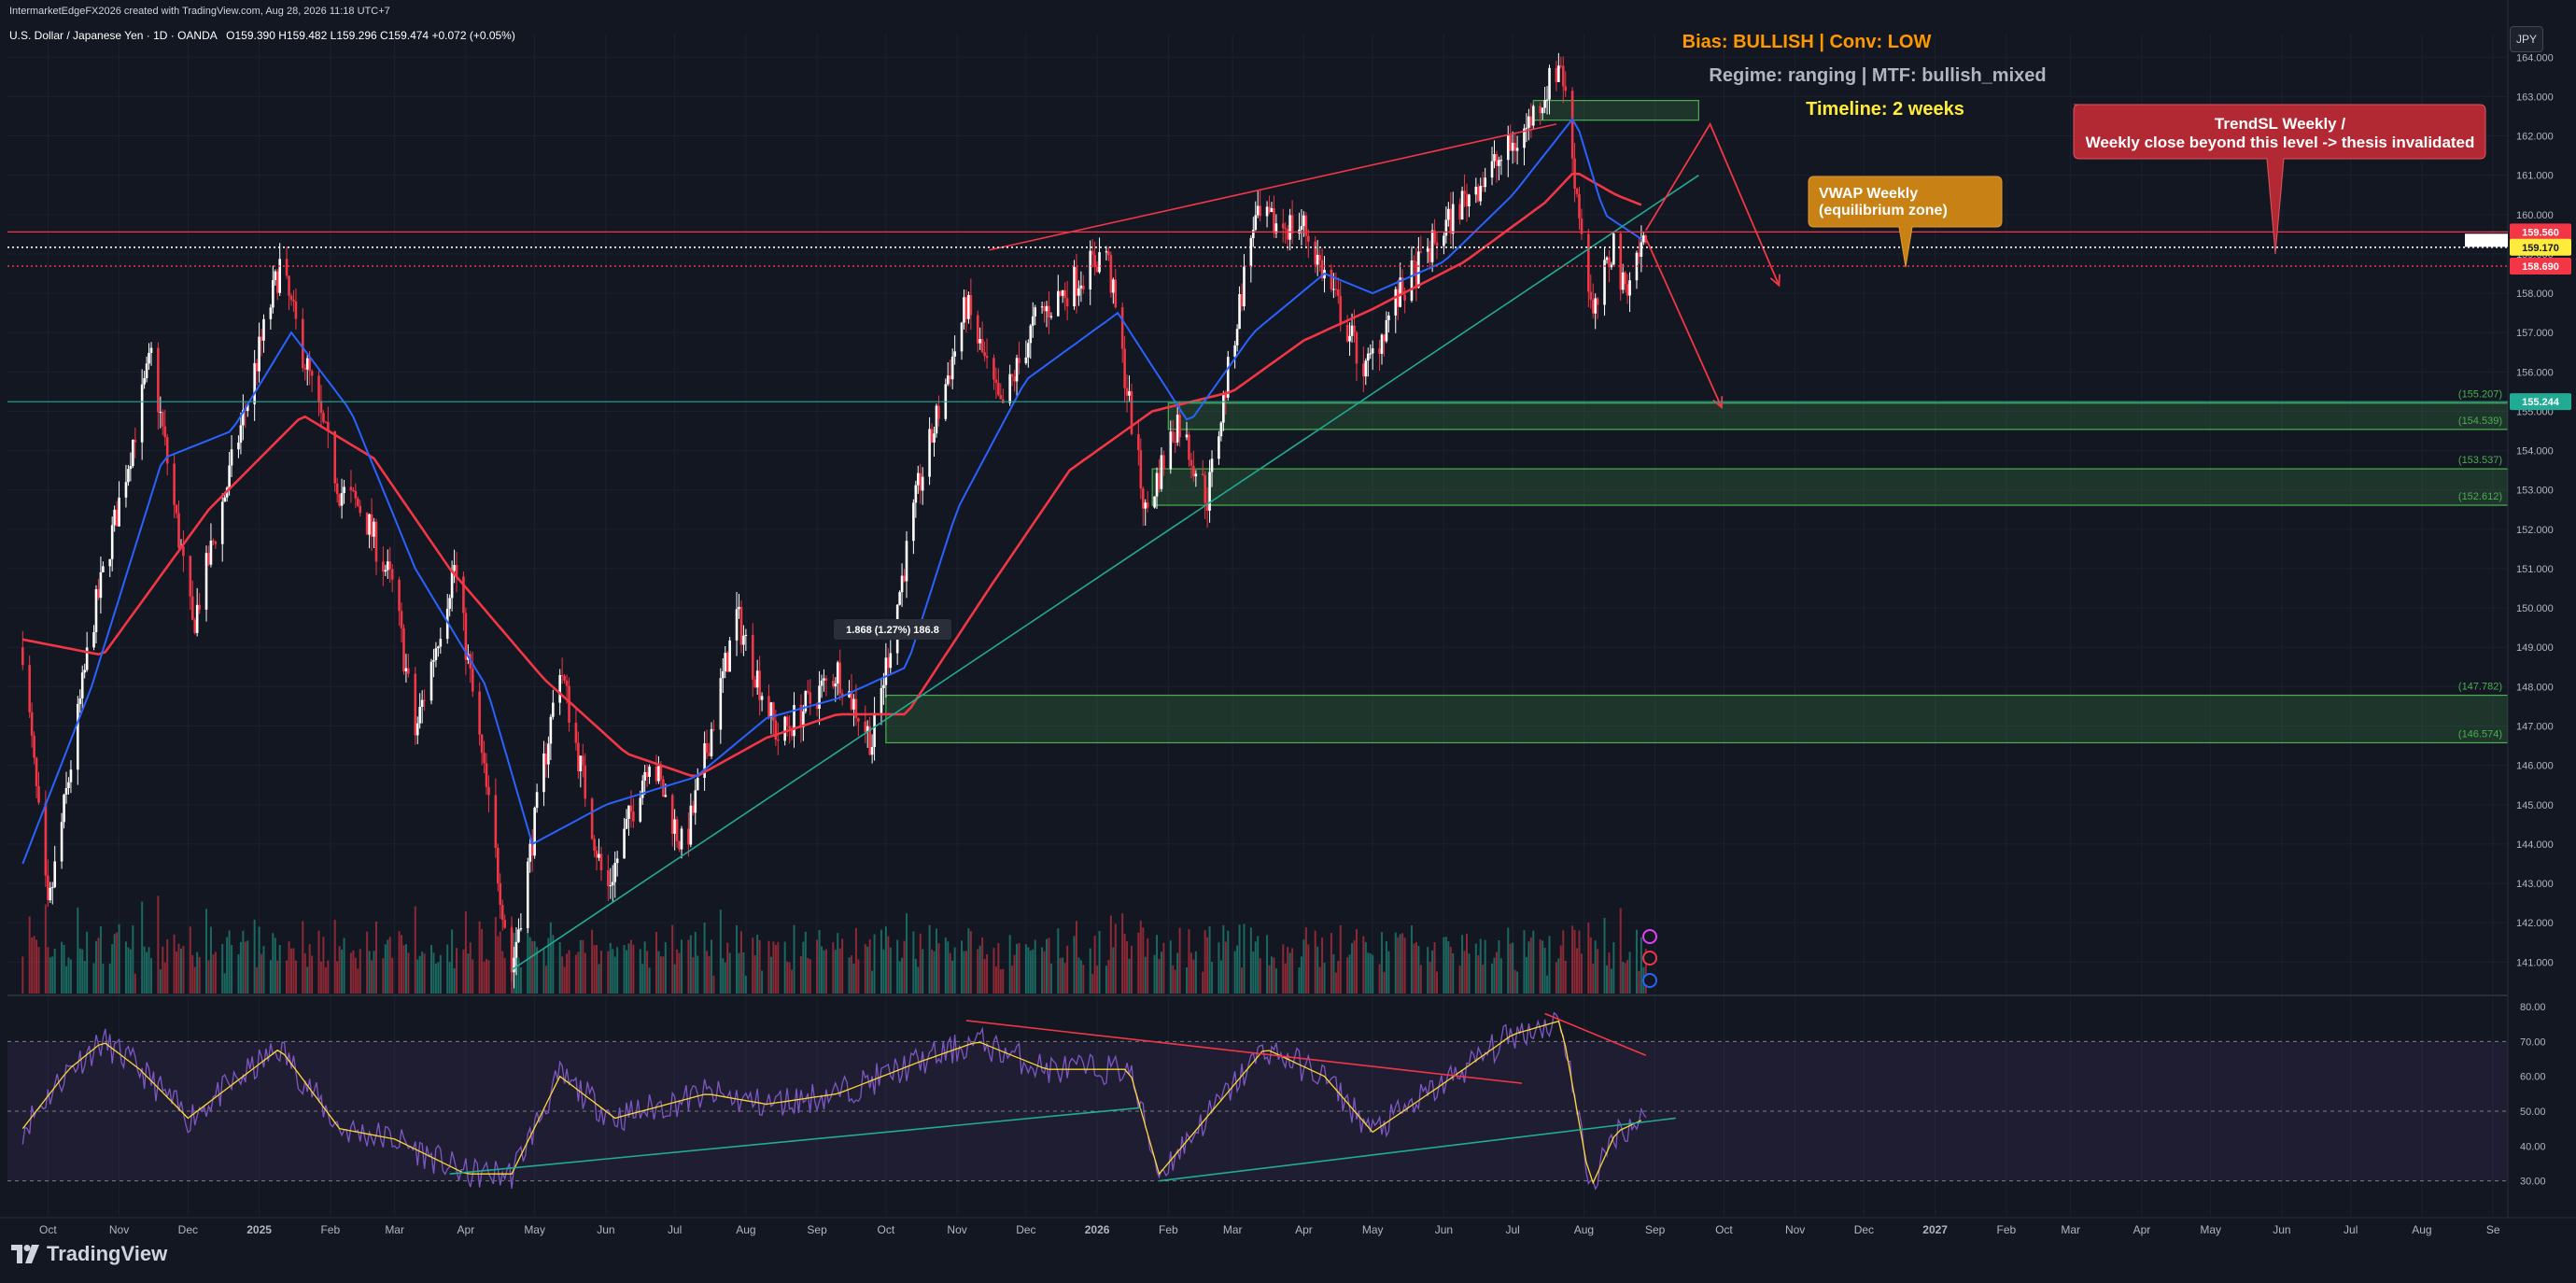 This screenshot has width=2576, height=1283. What do you see at coordinates (1884, 211) in the screenshot?
I see `vwap-text: (equilibrium zone)` at bounding box center [1884, 211].